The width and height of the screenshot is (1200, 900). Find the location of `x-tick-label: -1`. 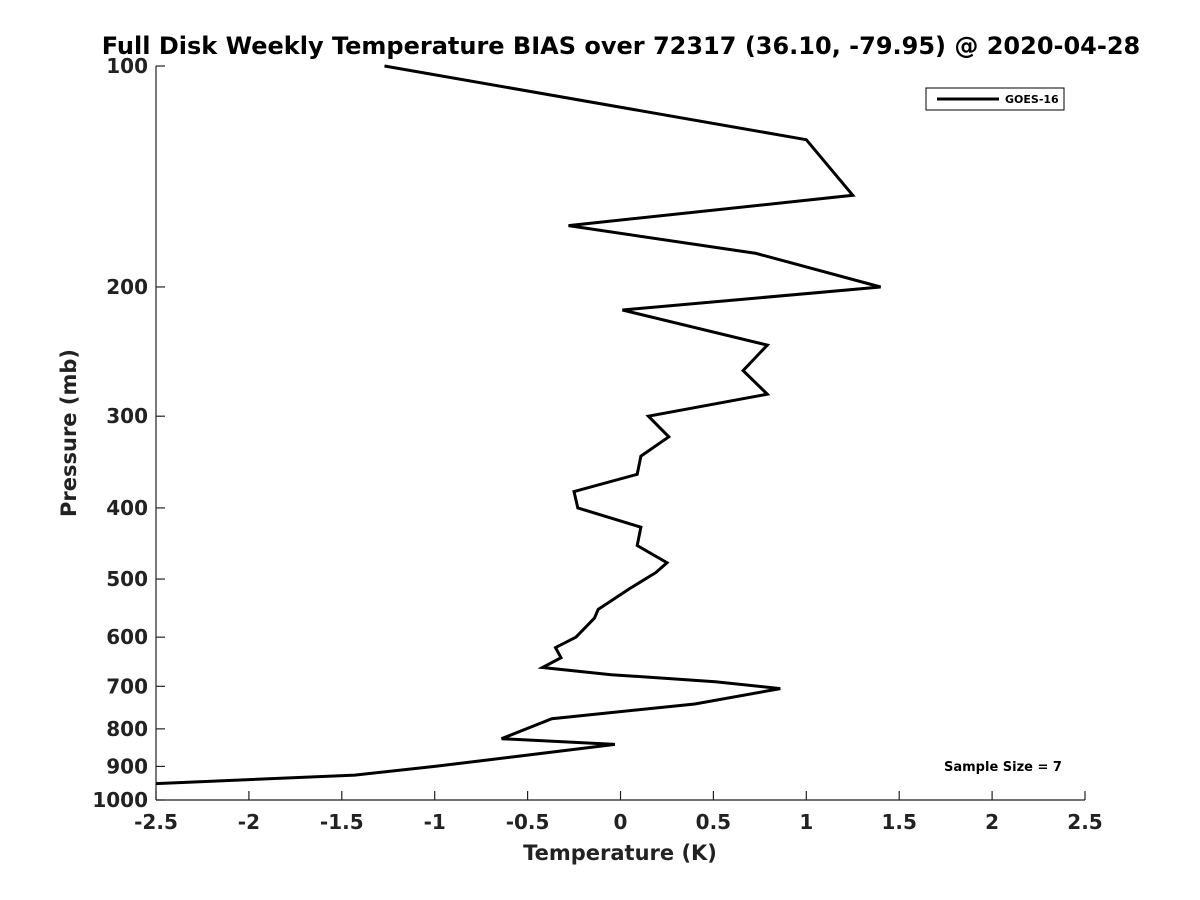

x-tick-label: -1 is located at coordinates (435, 822).